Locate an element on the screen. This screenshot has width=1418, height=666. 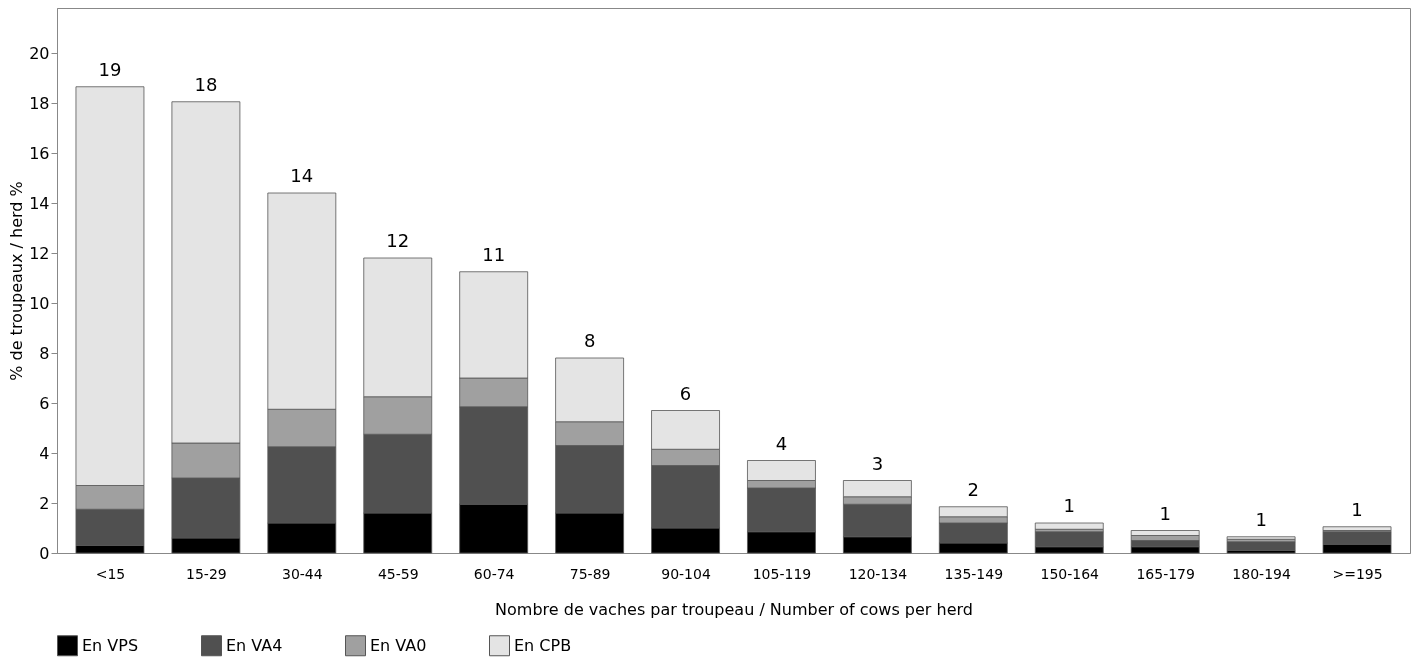
legend-label: En CPB is located at coordinates (543, 645).